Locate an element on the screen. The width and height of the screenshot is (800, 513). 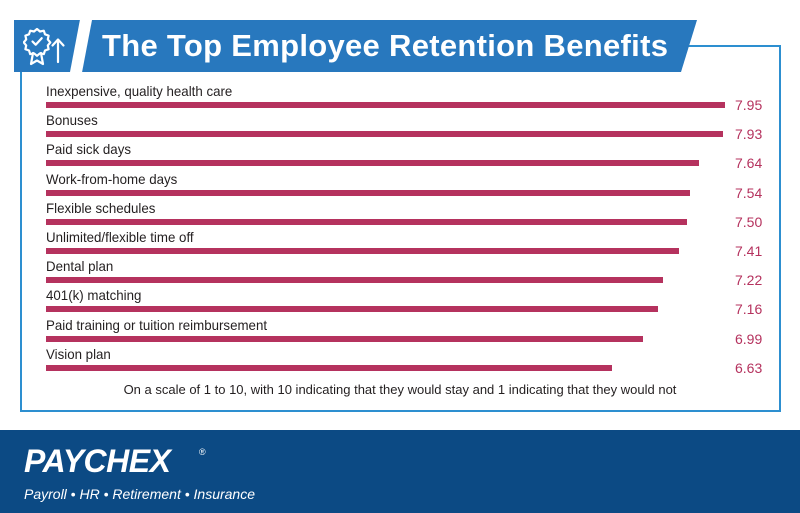
bar-value-label: 6.63 is located at coordinates (749, 367).